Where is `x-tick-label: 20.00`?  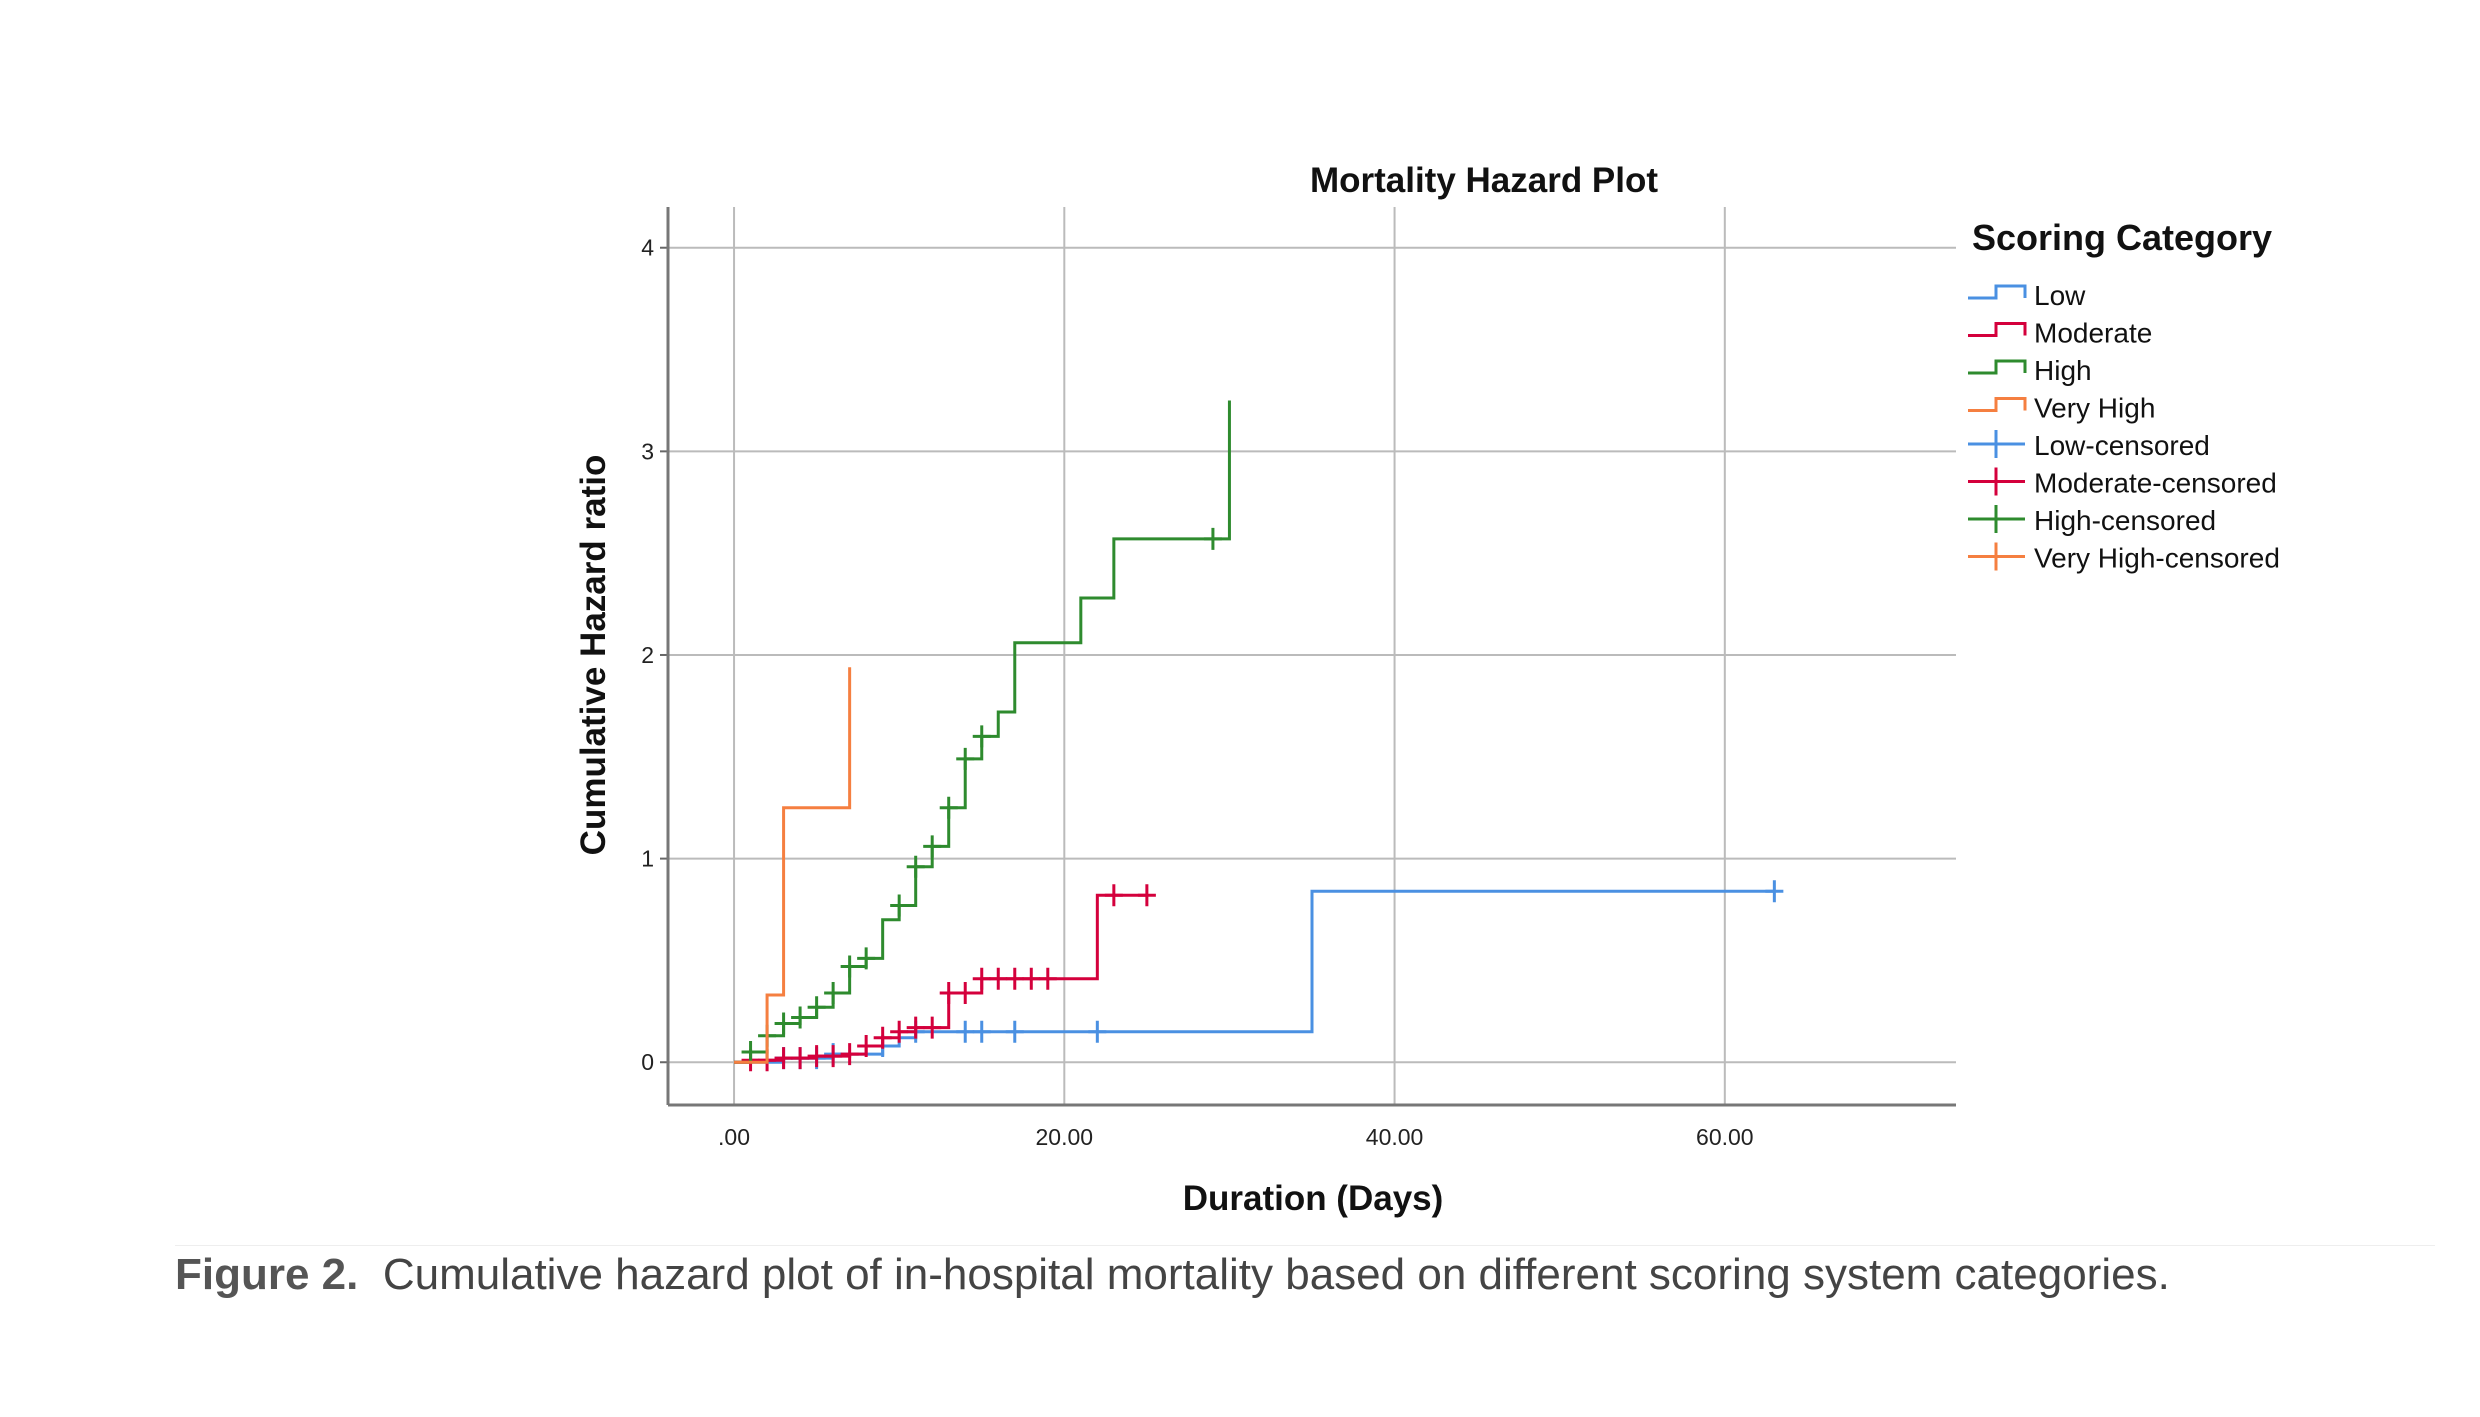 x-tick-label: 20.00 is located at coordinates (1065, 1137).